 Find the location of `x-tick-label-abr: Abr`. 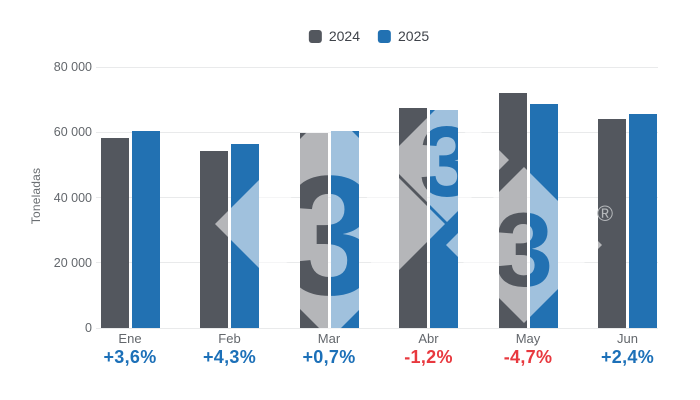

x-tick-label-abr: Abr is located at coordinates (428, 338).